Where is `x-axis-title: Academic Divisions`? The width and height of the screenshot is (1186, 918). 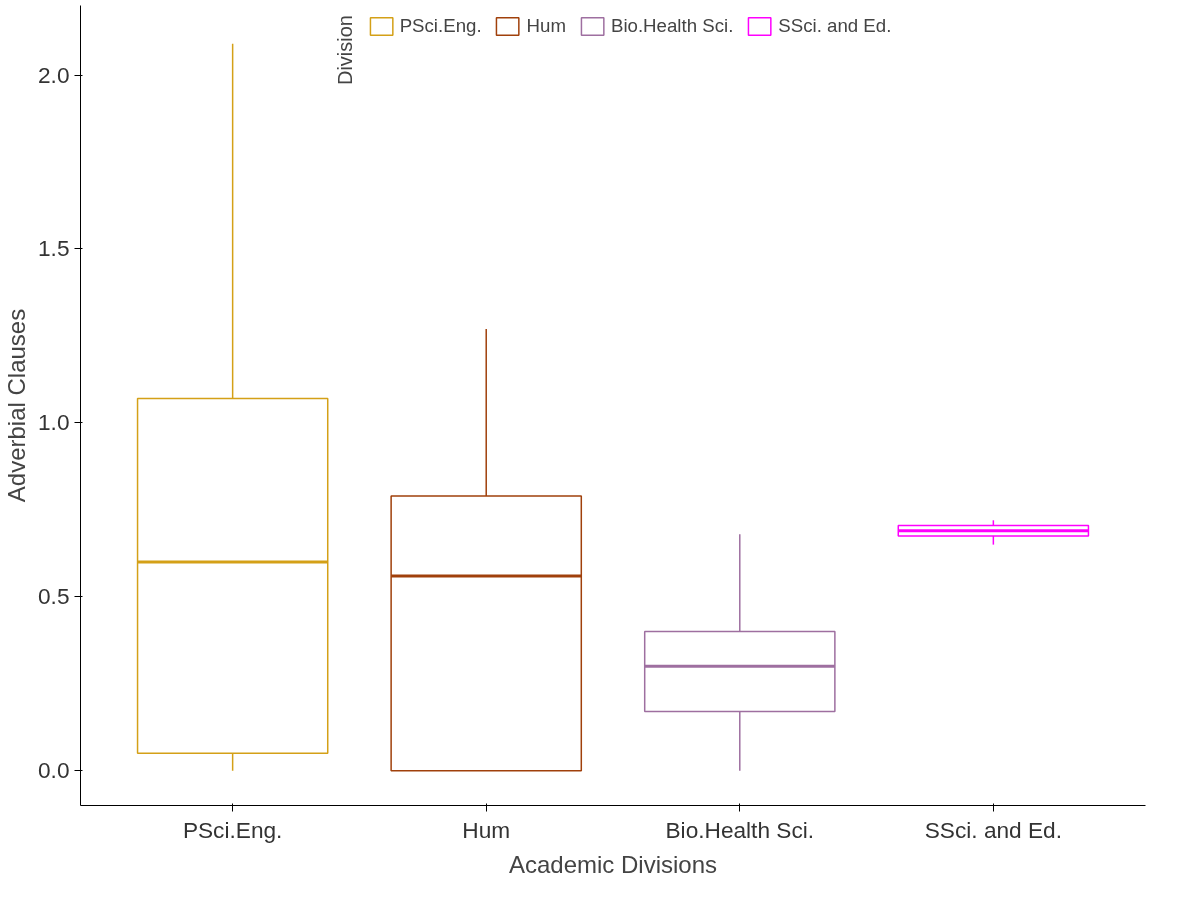 x-axis-title: Academic Divisions is located at coordinates (613, 864).